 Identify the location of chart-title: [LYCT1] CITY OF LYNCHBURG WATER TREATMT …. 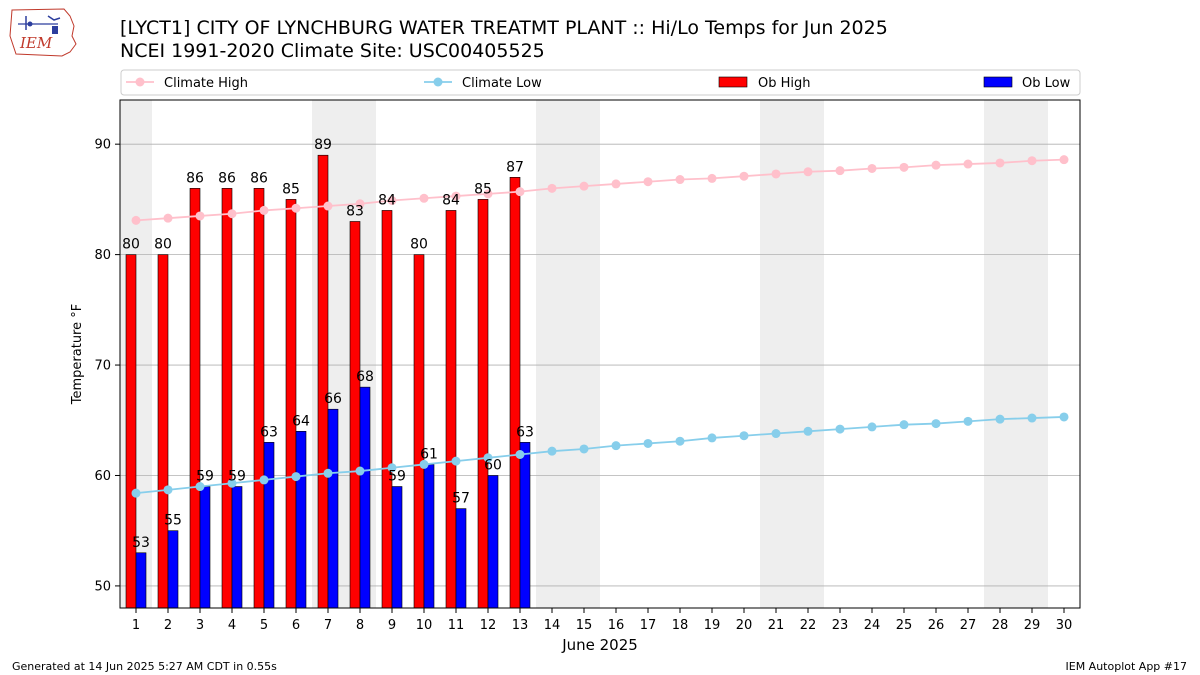
(504, 28).